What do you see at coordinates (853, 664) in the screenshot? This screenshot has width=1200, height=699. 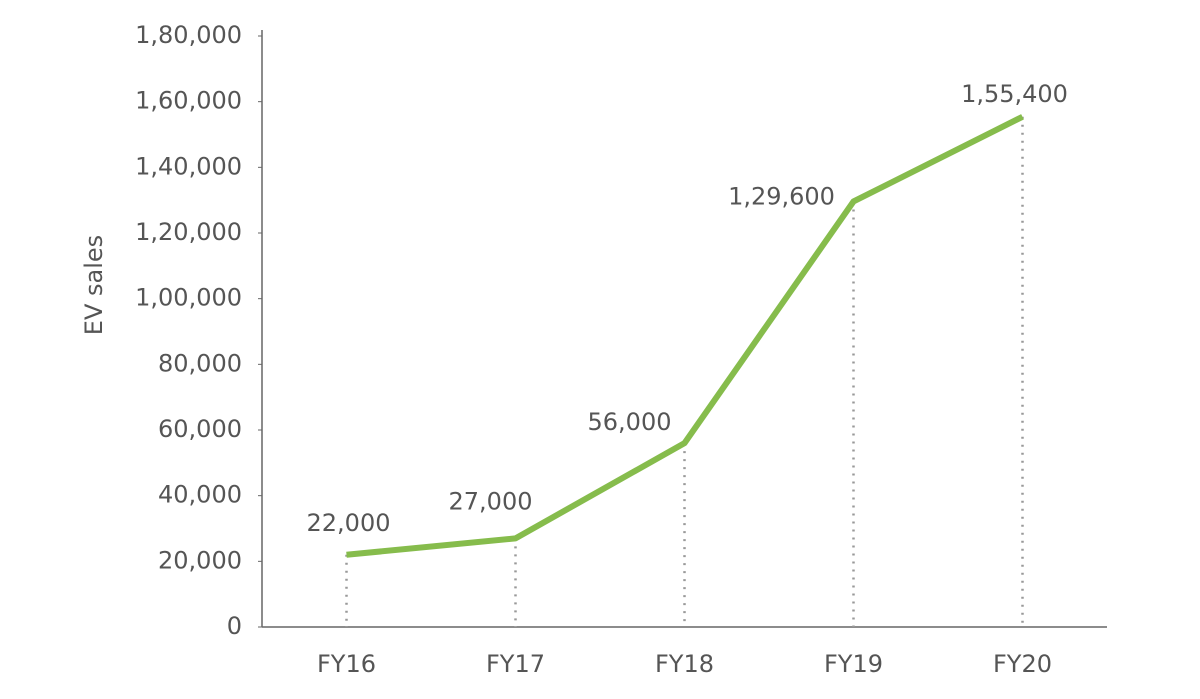 I see `x-tick-label: FY19` at bounding box center [853, 664].